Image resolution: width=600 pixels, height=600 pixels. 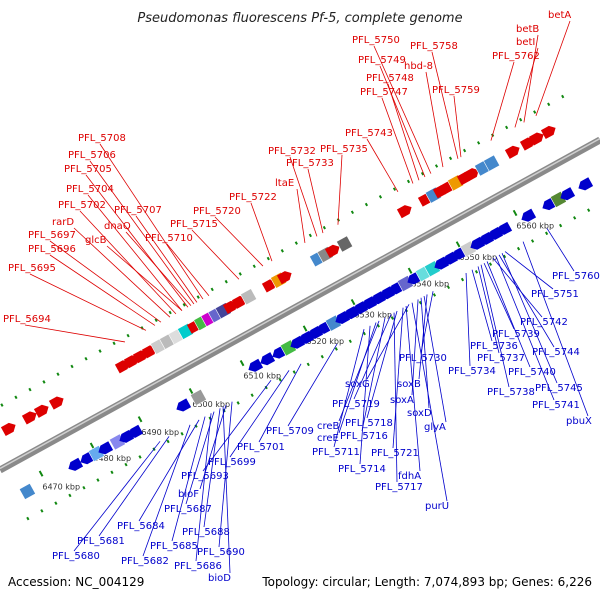 I want to click on bottom-gene-label: creE, so click(x=328, y=438).